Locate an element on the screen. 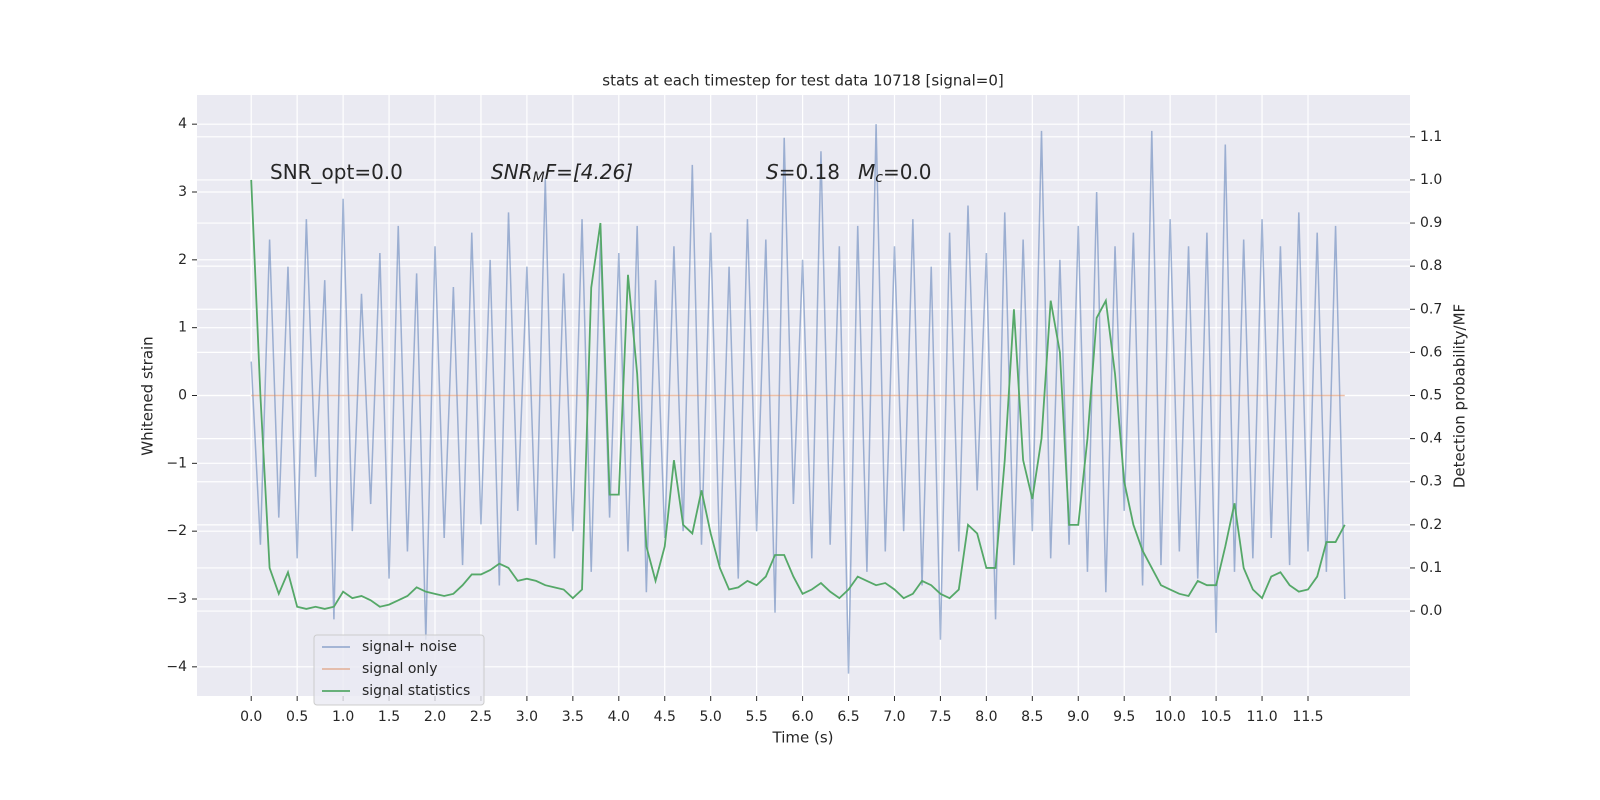 The width and height of the screenshot is (1600, 800). x-axis-label: Time (s) is located at coordinates (803, 738).